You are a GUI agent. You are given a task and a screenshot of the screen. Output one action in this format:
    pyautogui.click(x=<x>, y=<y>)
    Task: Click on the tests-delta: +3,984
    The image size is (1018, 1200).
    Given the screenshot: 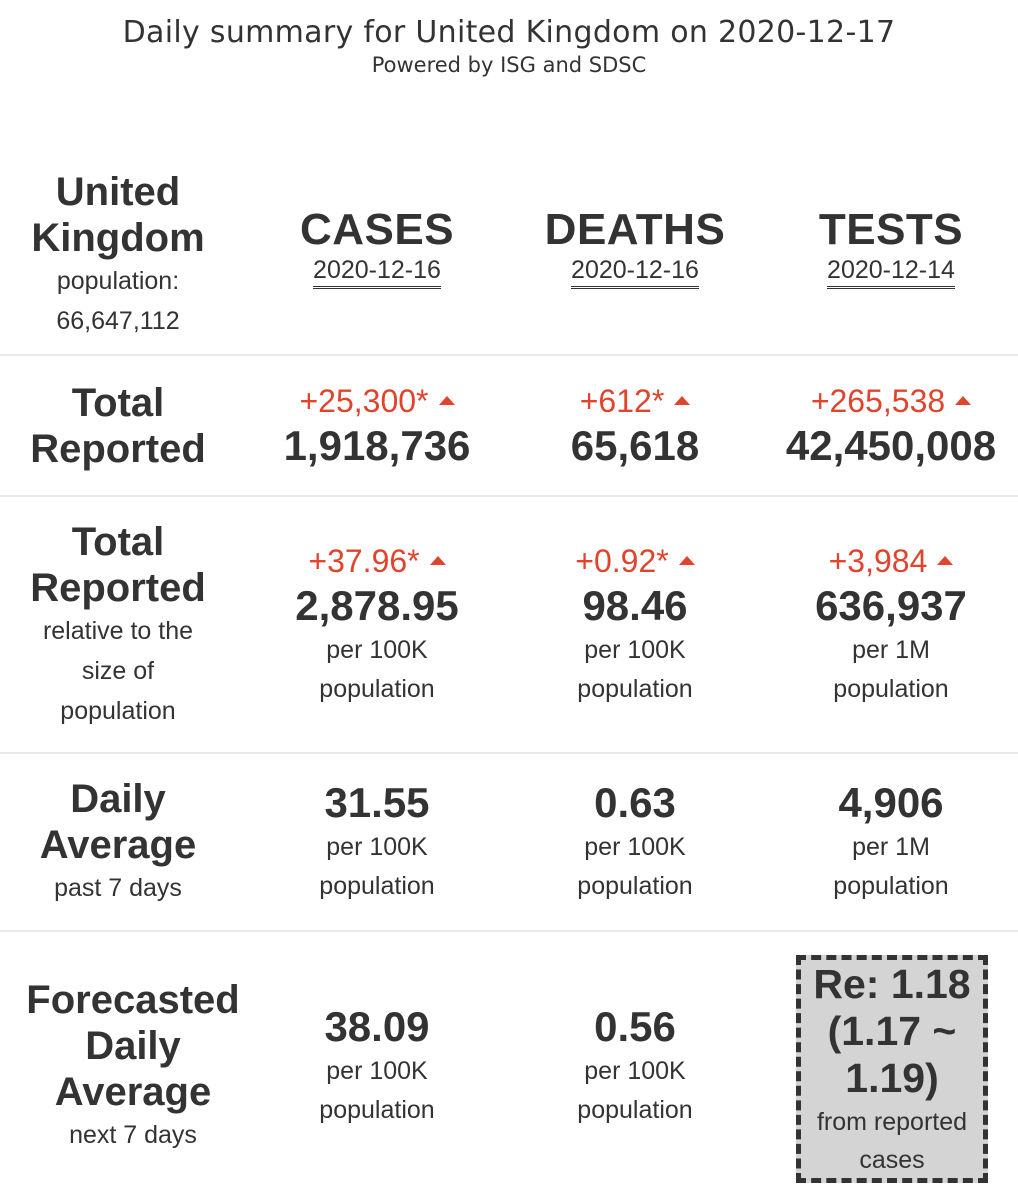 What is the action you would take?
    pyautogui.click(x=891, y=561)
    